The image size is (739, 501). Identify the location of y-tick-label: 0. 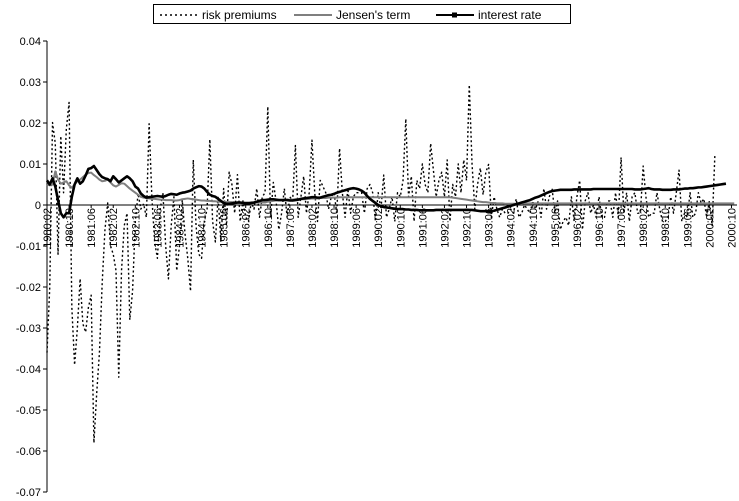
(38, 206).